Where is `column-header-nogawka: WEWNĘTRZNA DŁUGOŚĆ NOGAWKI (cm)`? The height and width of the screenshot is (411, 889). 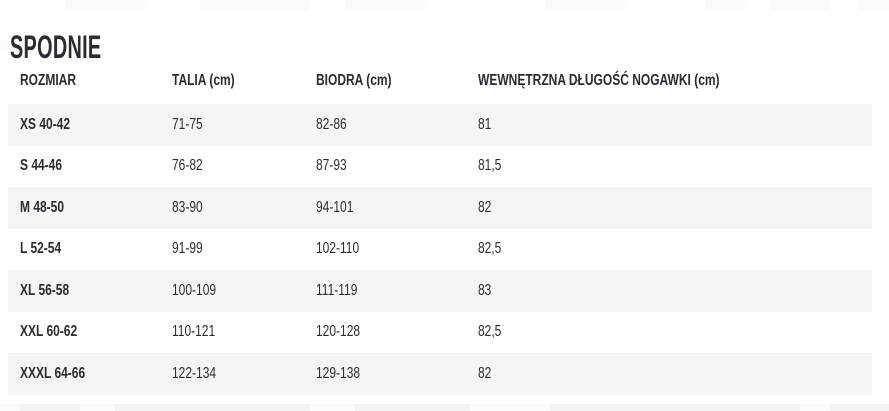 column-header-nogawka: WEWNĘTRZNA DŁUGOŚĆ NOGAWKI (cm) is located at coordinates (599, 80).